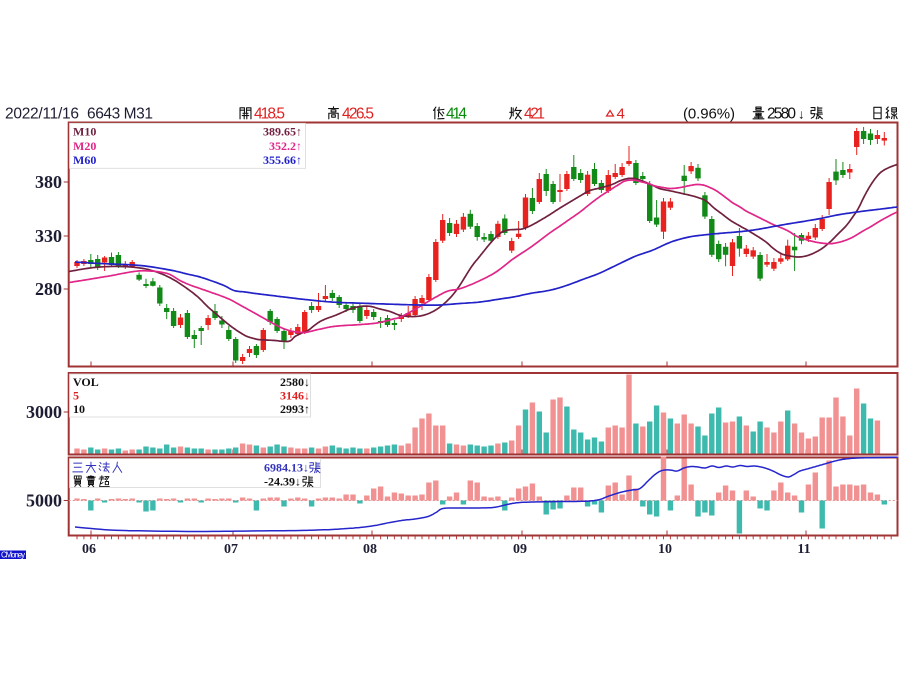 Image resolution: width=900 pixels, height=675 pixels. Describe the element at coordinates (48, 289) in the screenshot. I see `svg-text: 280` at that location.